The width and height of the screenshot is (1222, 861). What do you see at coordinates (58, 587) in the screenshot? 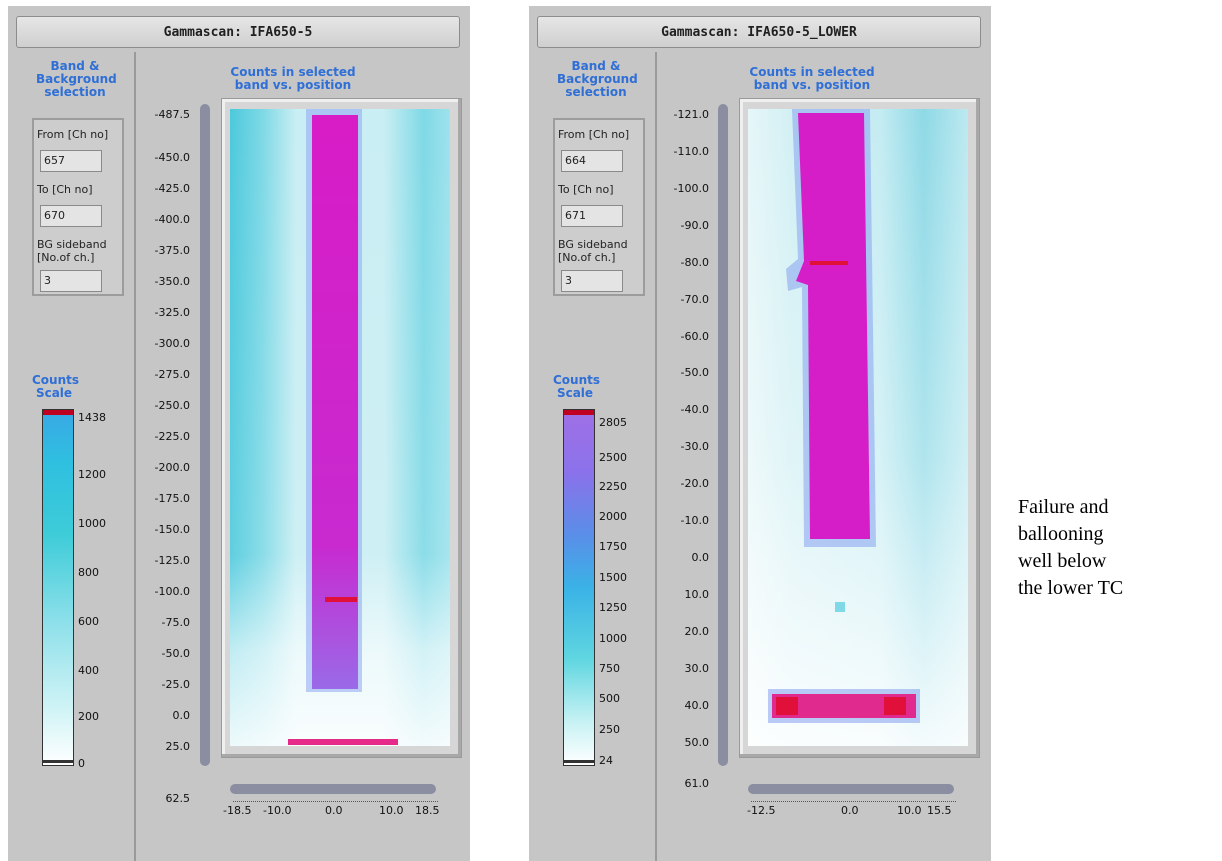
I see `counts-color-scale` at bounding box center [58, 587].